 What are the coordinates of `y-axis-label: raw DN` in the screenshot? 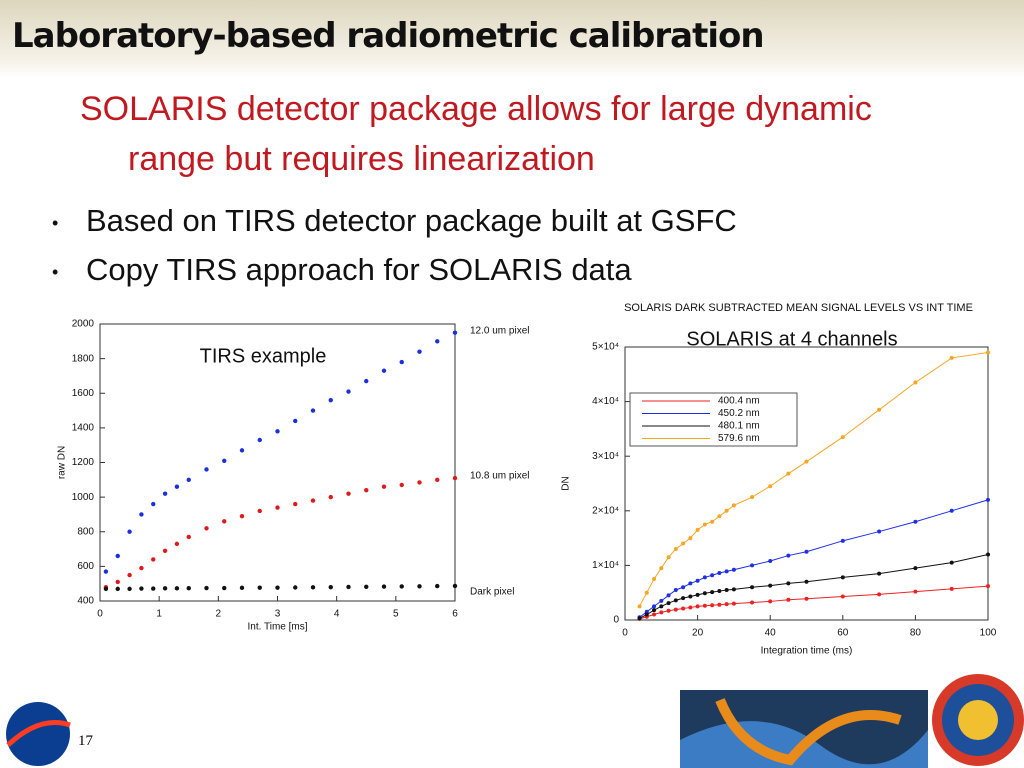 It's located at (62, 462).